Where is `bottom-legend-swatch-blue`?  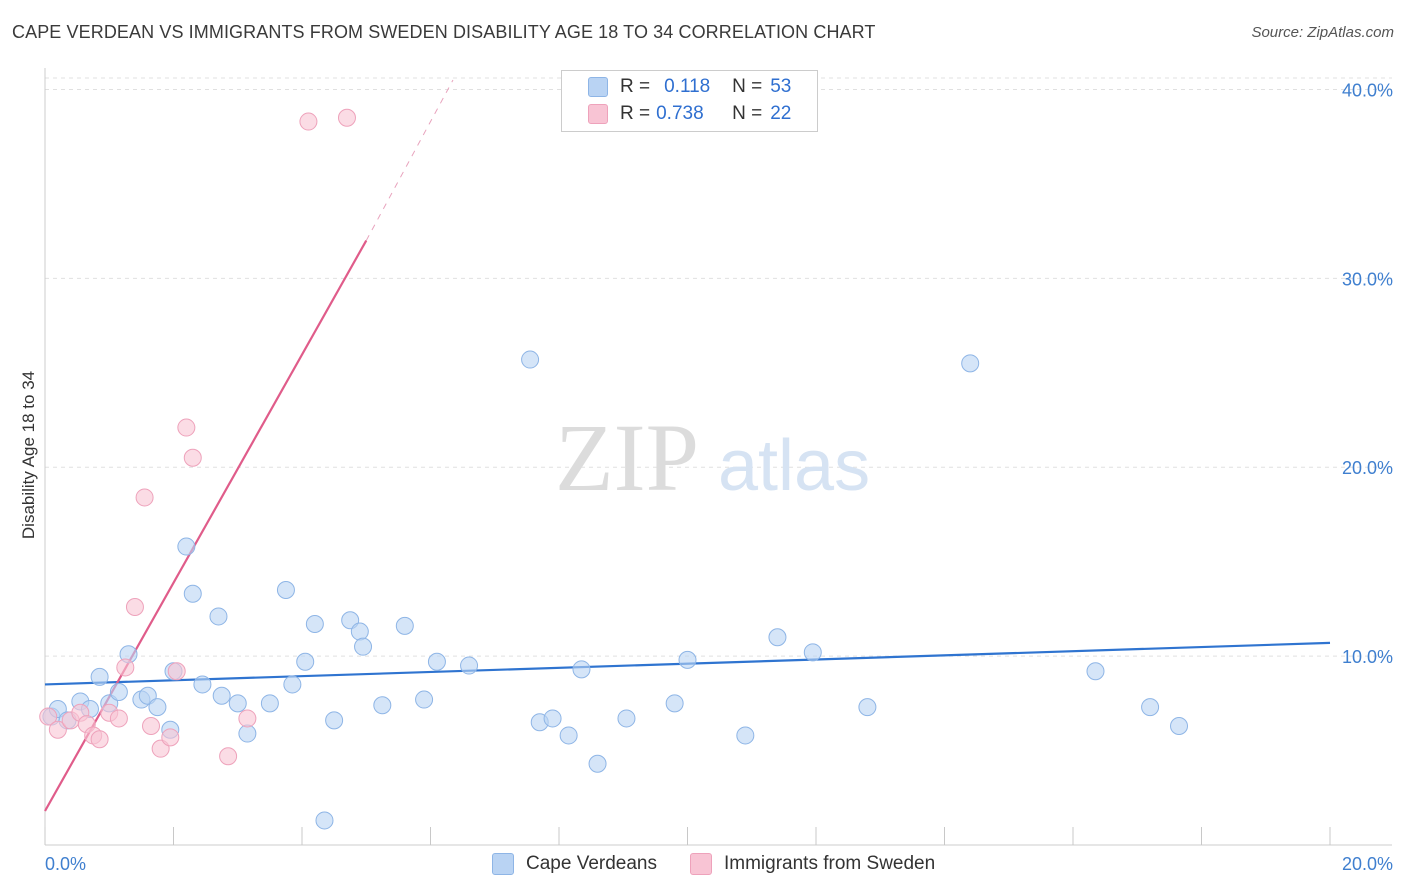
bottom-legend-swatch-blue is located at coordinates (503, 864).